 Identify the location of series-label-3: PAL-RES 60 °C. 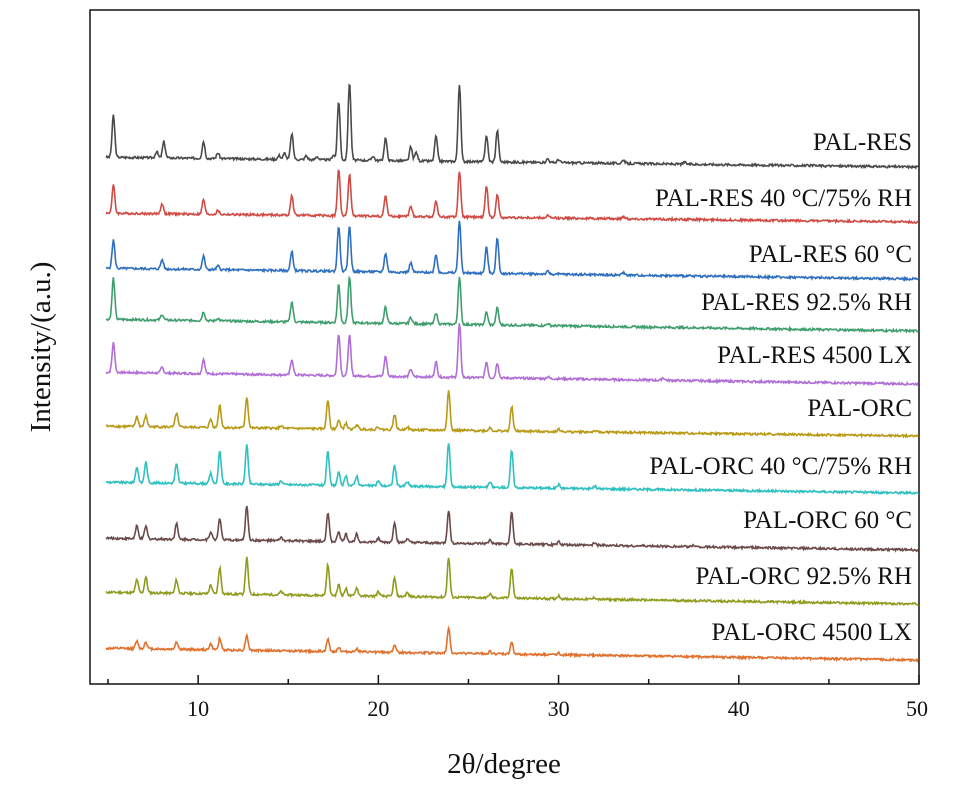
(830, 254).